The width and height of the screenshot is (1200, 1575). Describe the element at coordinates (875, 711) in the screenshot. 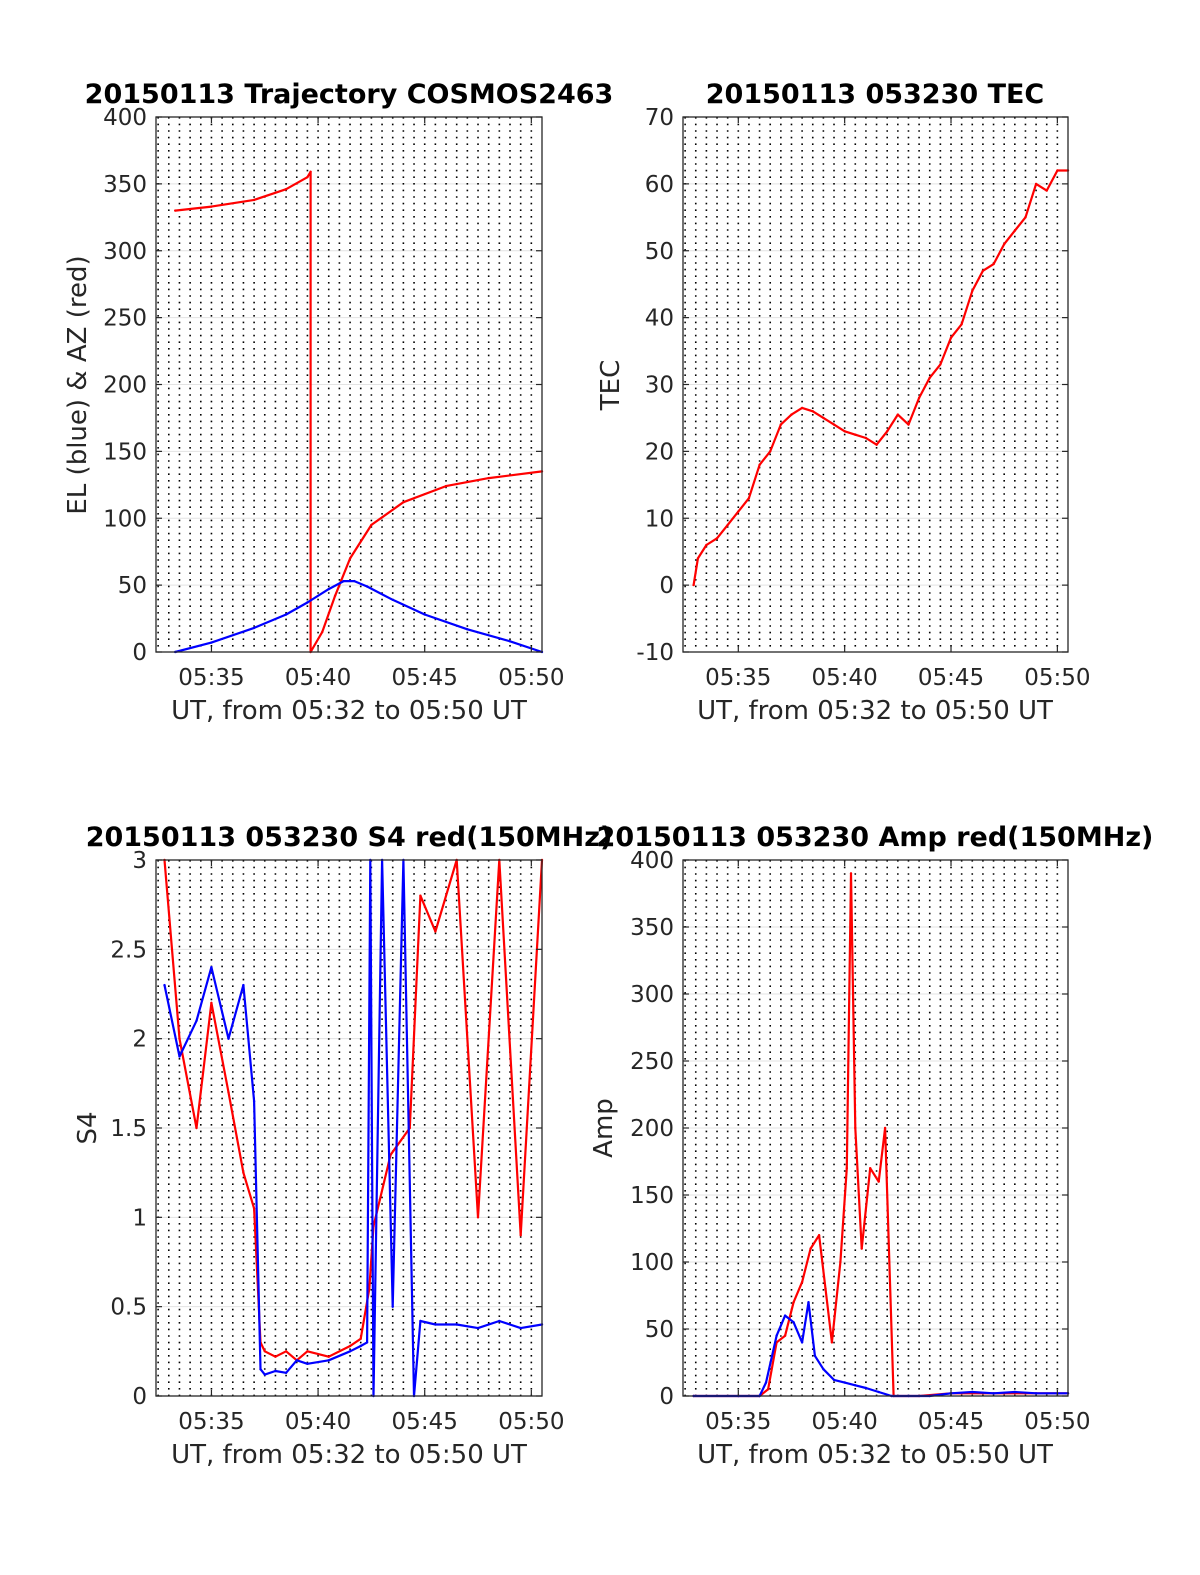

I see `tec-xlabel: UT, from 05:32 to 05:50 UT` at that location.